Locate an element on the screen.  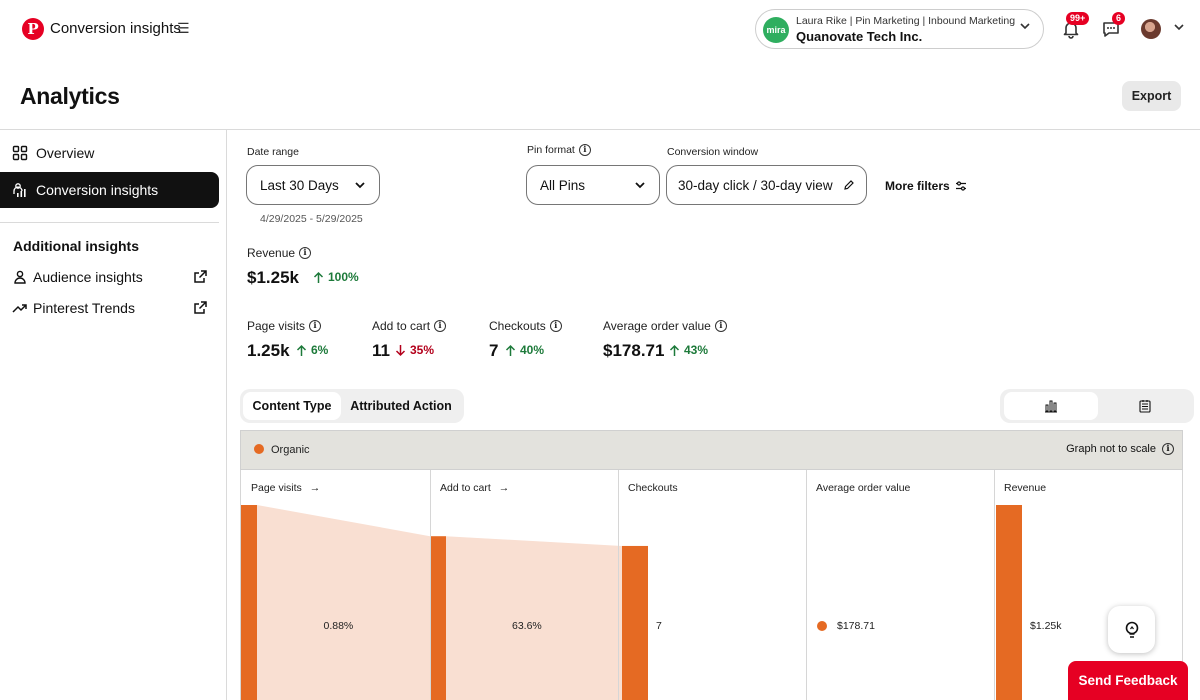
sidebar-link-audience-insights: Audience insights is located at coordinates (110, 277).